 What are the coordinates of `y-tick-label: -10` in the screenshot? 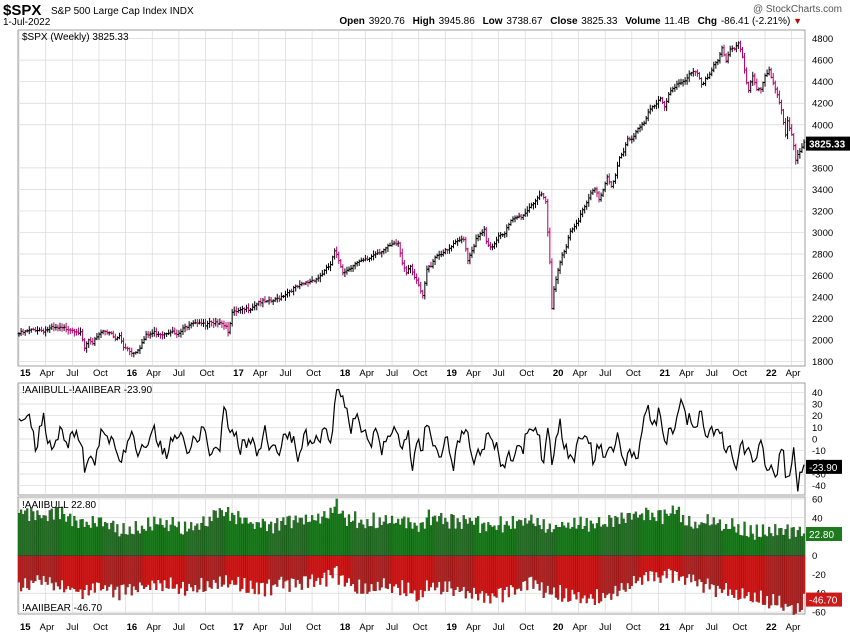 It's located at (819, 451).